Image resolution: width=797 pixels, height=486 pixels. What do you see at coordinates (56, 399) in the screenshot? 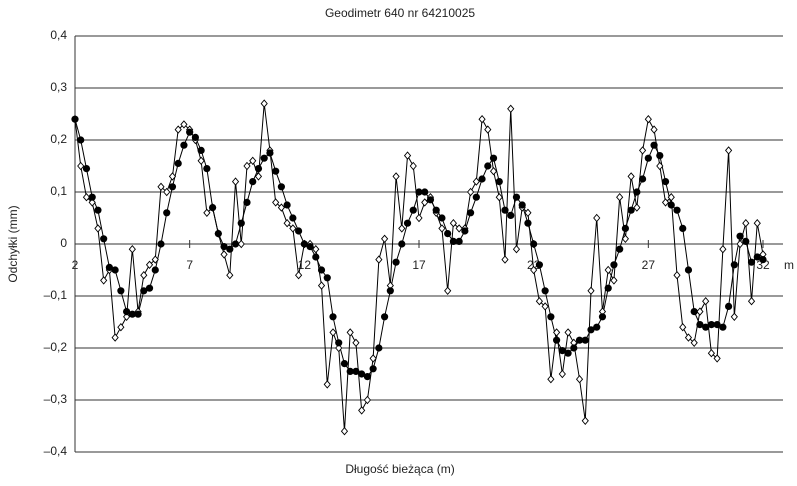
I see `y-tick-label: –0,3` at bounding box center [56, 399].